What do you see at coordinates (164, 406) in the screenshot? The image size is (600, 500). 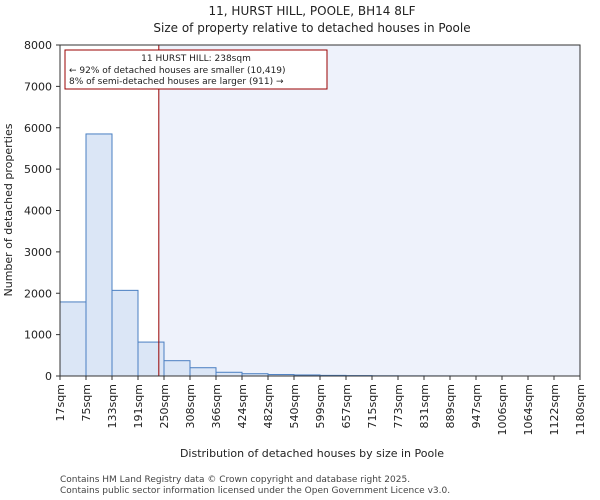 I see `x-tick-label: 250sqm` at bounding box center [164, 406].